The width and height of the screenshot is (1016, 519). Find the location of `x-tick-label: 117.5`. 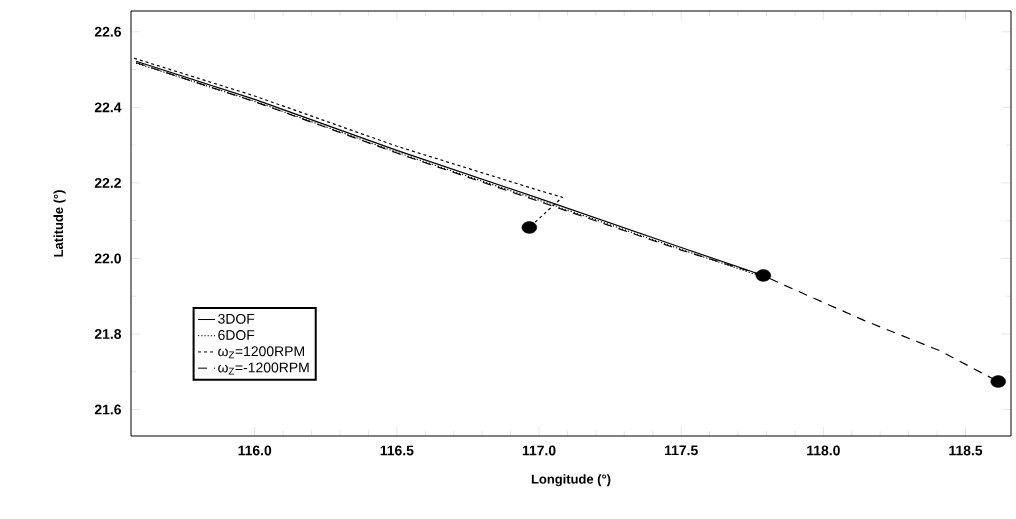

x-tick-label: 117.5 is located at coordinates (681, 450).